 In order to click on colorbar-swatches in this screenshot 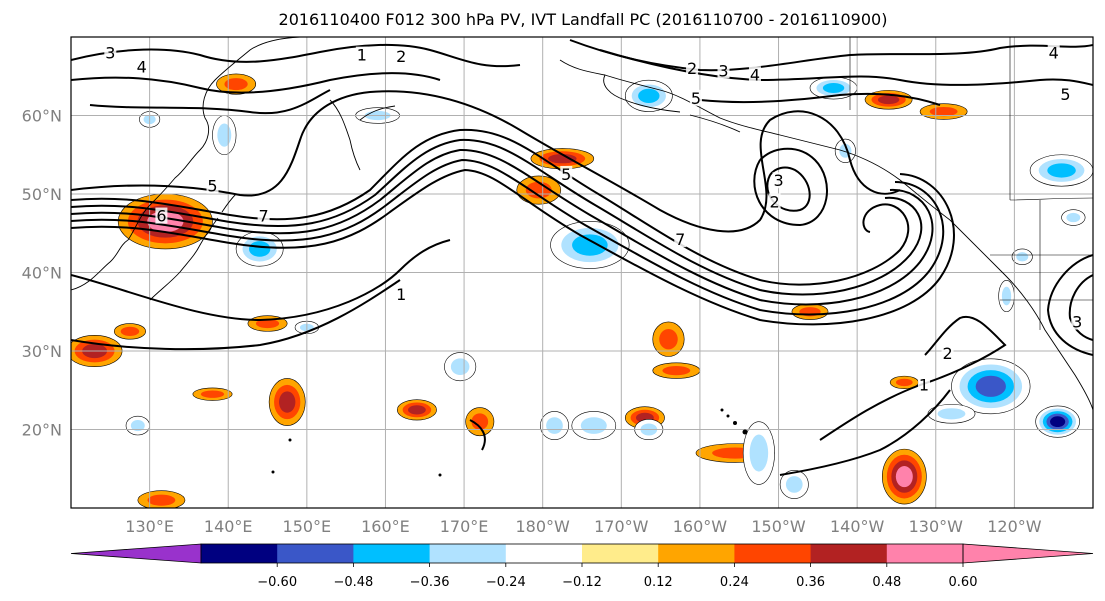, I will do `click(582, 553)`.